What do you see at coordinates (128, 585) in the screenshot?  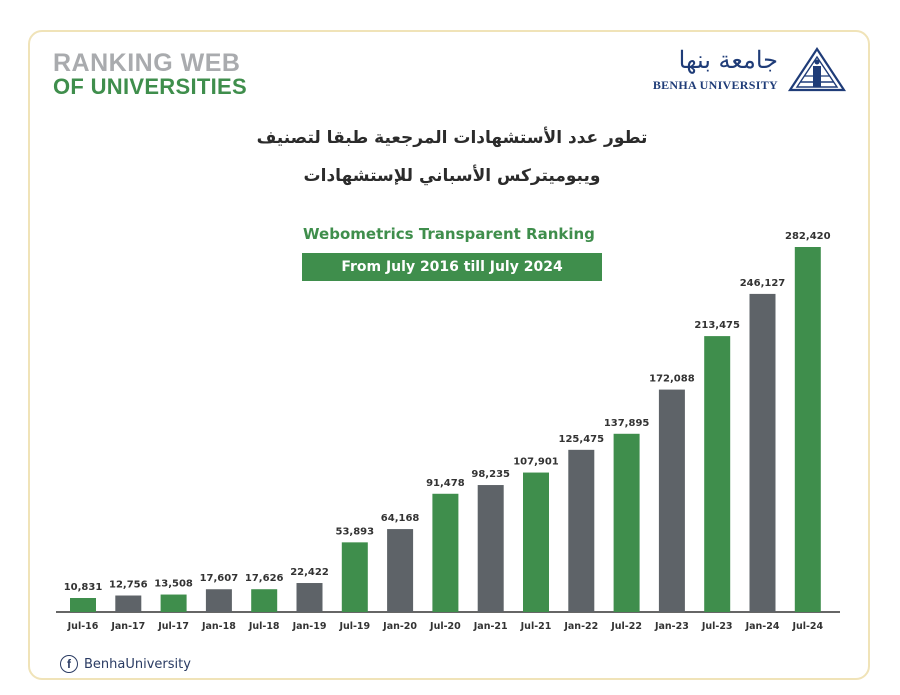 I see `data-label: 12,756` at bounding box center [128, 585].